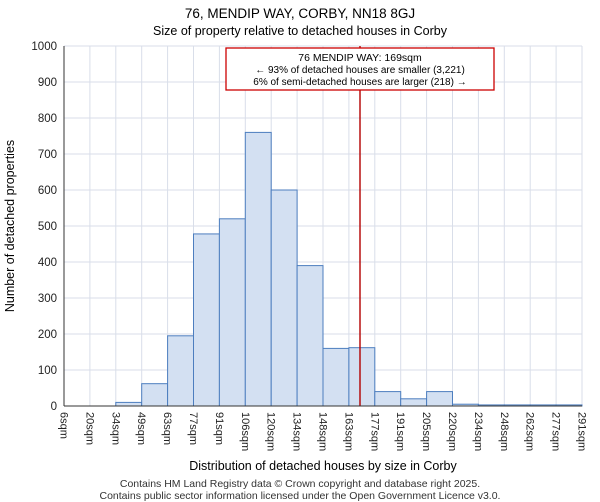 This screenshot has width=600, height=502. What do you see at coordinates (47, 299) in the screenshot?
I see `y-tick-label: 300` at bounding box center [47, 299].